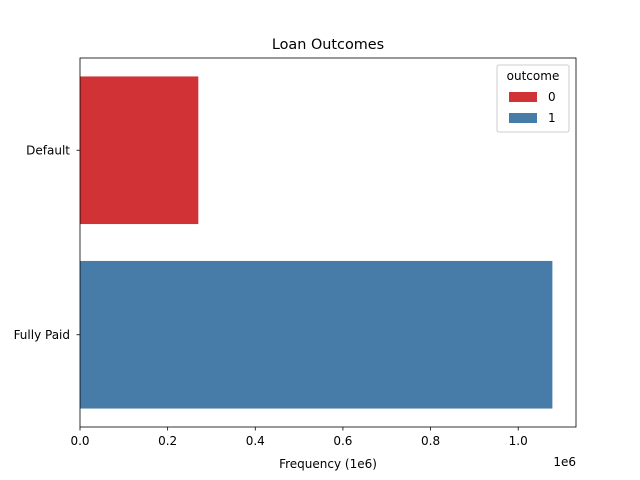  What do you see at coordinates (299, 437) in the screenshot?
I see `x-axis-ticks: 0.0 0.2 0.4 0.6 0.8 1.0` at bounding box center [299, 437].